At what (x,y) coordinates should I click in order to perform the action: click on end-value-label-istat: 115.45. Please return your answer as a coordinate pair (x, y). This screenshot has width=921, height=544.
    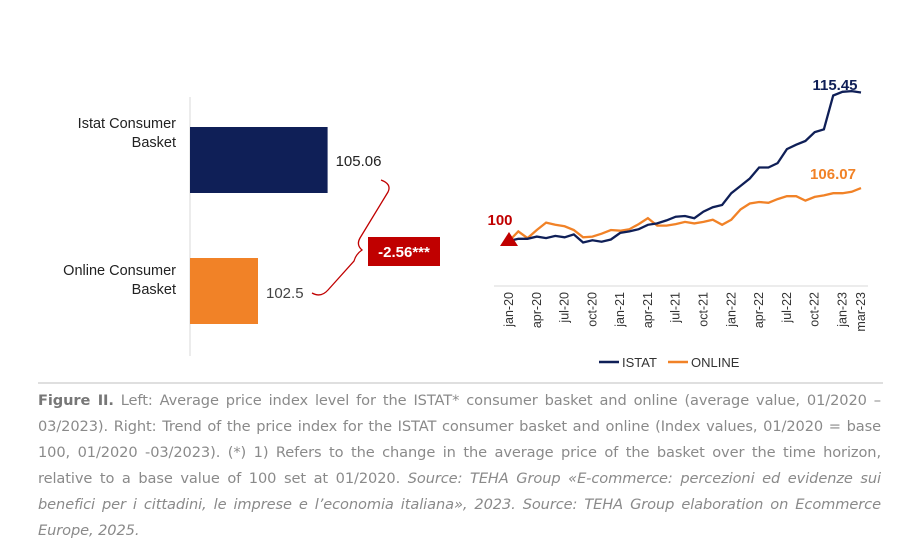
    Looking at the image, I should click on (834, 85).